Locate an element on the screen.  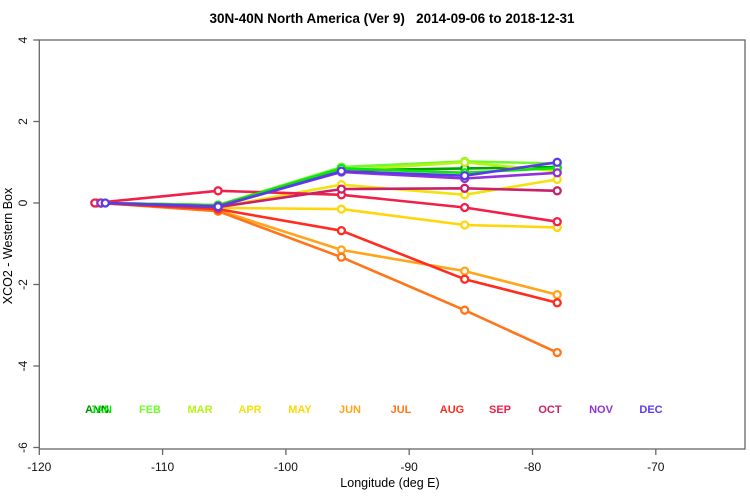
x-tick-label: -120 is located at coordinates (39, 467).